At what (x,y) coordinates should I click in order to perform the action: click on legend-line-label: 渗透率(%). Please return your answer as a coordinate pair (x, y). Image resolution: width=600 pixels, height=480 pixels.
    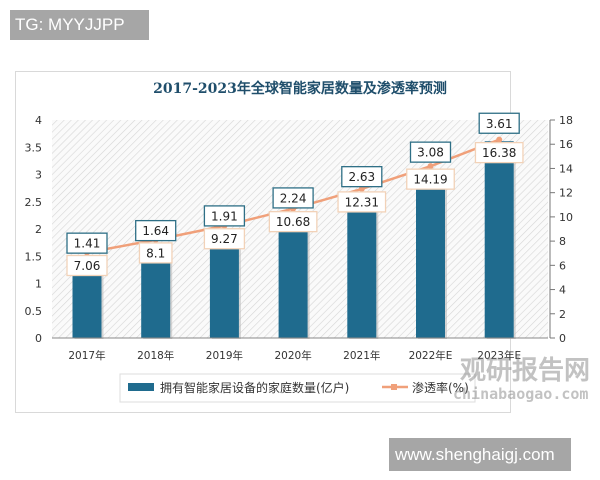
    Looking at the image, I should click on (440, 387).